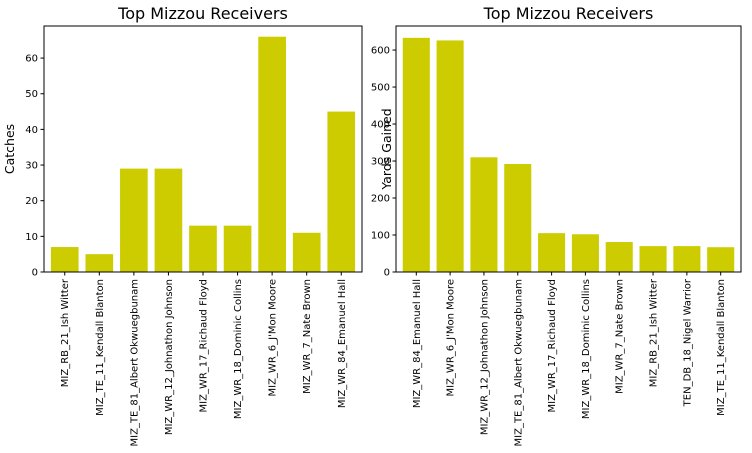 Image resolution: width=752 pixels, height=453 pixels. I want to click on y-tick-label: 10, so click(31, 237).